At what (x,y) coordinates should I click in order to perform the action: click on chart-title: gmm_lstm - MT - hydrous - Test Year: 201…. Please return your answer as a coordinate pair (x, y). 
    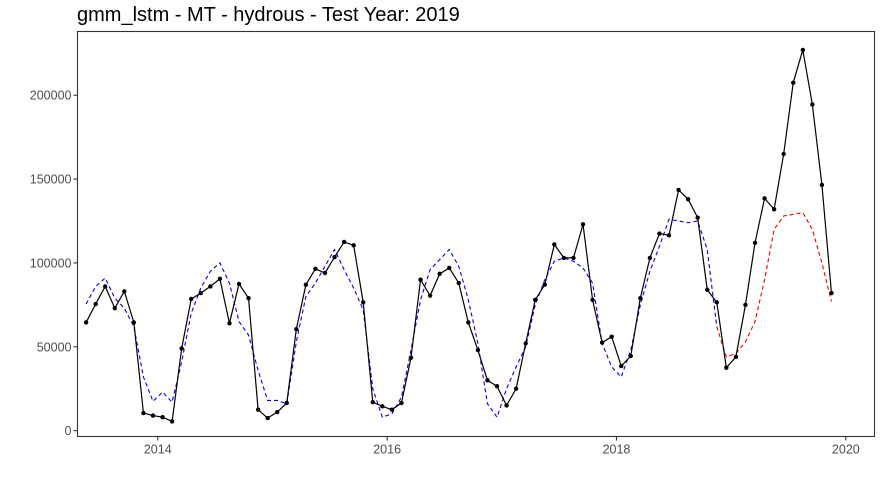
    Looking at the image, I should click on (268, 15).